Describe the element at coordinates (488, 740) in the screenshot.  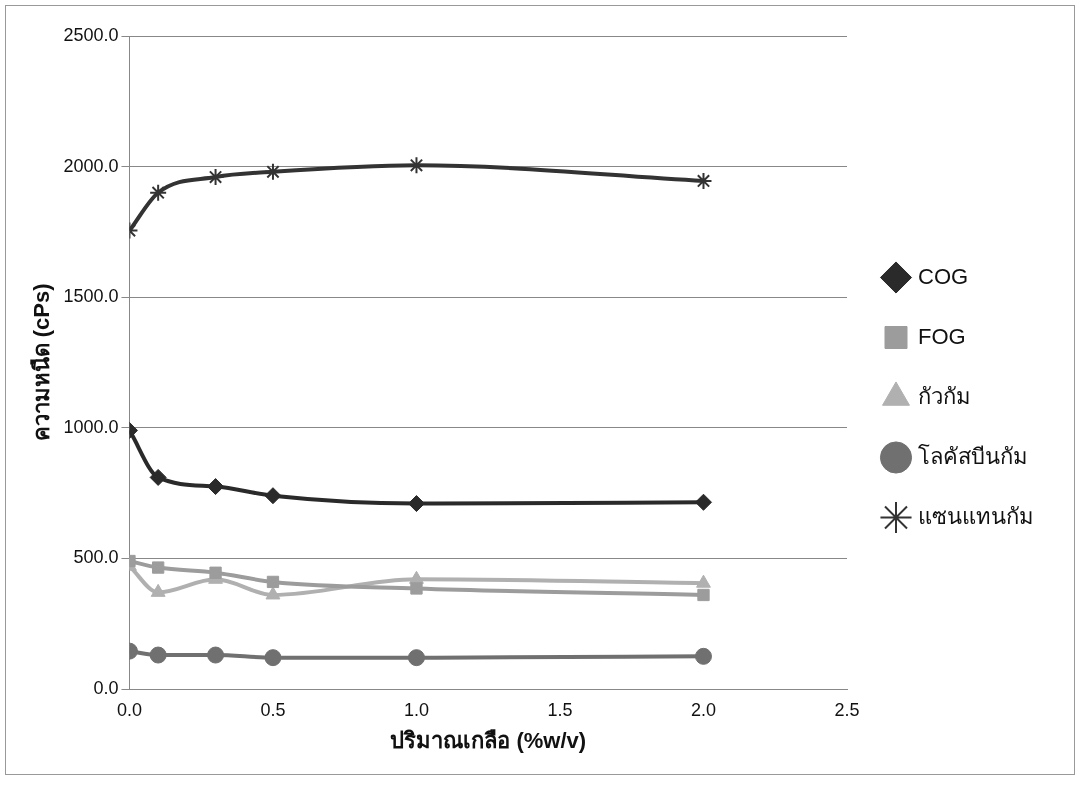
I see `x-axis-title: ปริมาณเกลือ (%w/v)` at that location.